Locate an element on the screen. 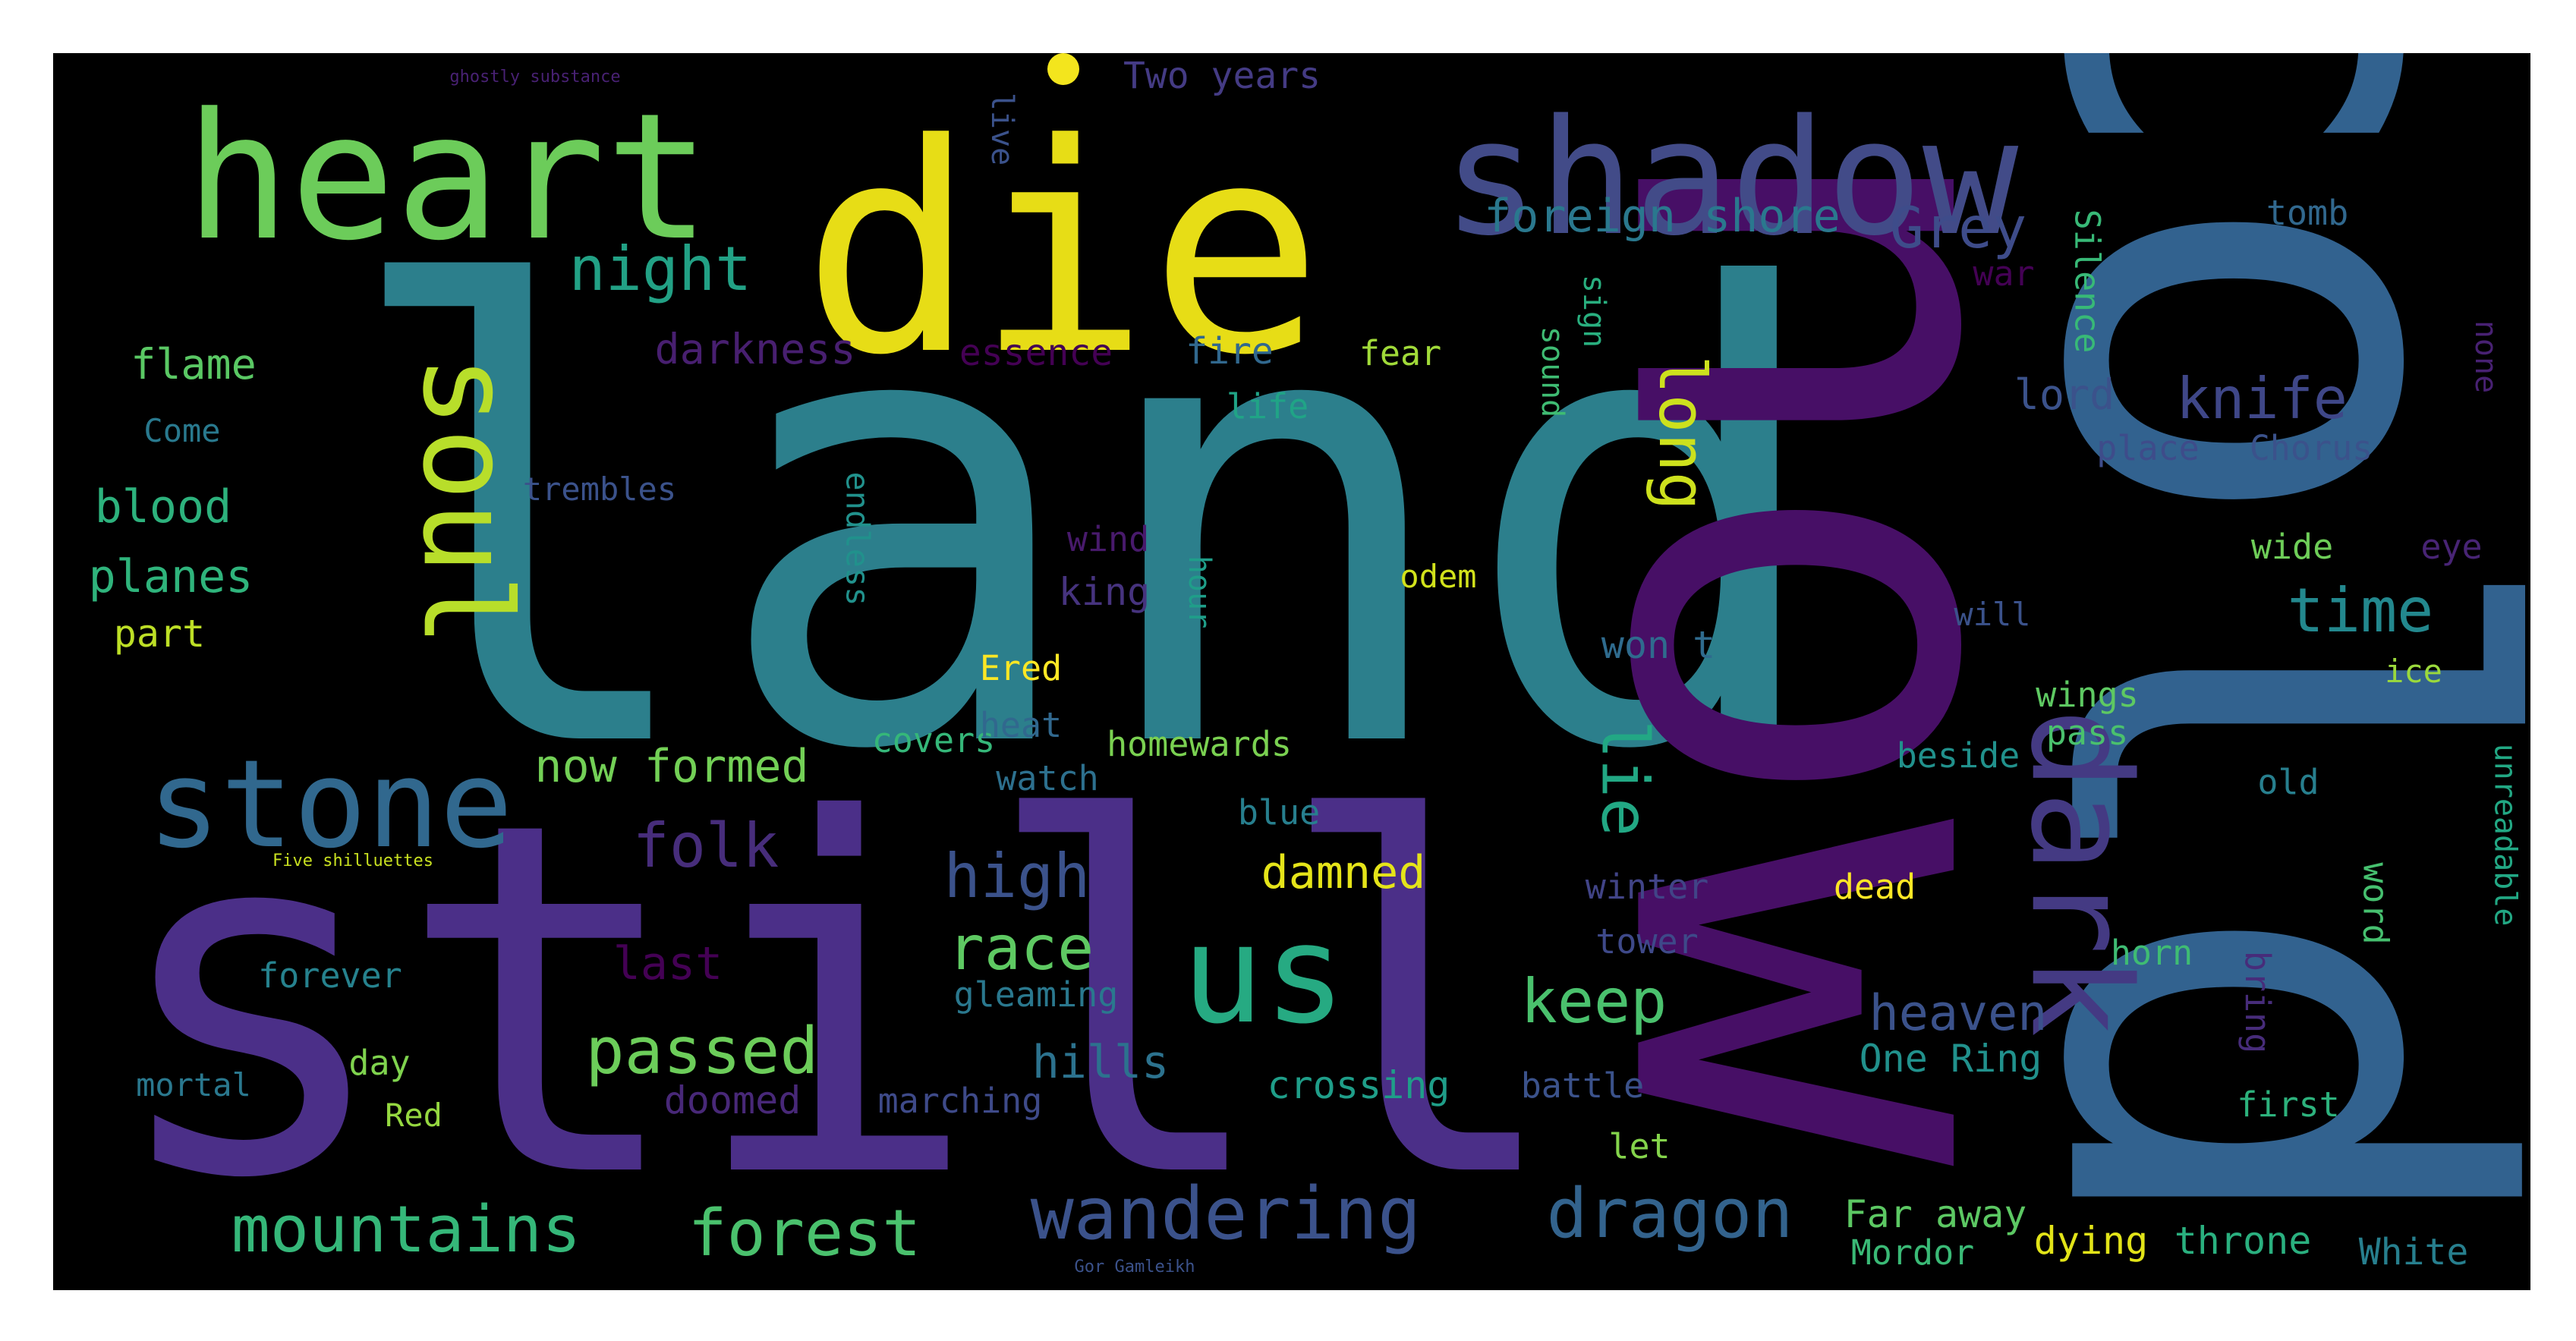 This screenshot has width=2576, height=1341. word: folk is located at coordinates (705, 846).